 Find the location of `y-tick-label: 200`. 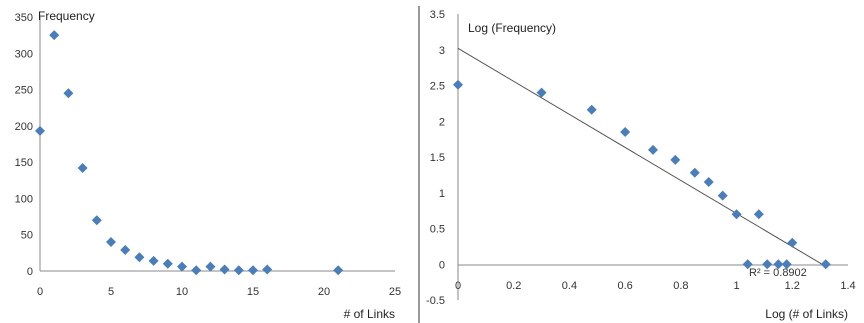

y-tick-label: 200 is located at coordinates (24, 127).